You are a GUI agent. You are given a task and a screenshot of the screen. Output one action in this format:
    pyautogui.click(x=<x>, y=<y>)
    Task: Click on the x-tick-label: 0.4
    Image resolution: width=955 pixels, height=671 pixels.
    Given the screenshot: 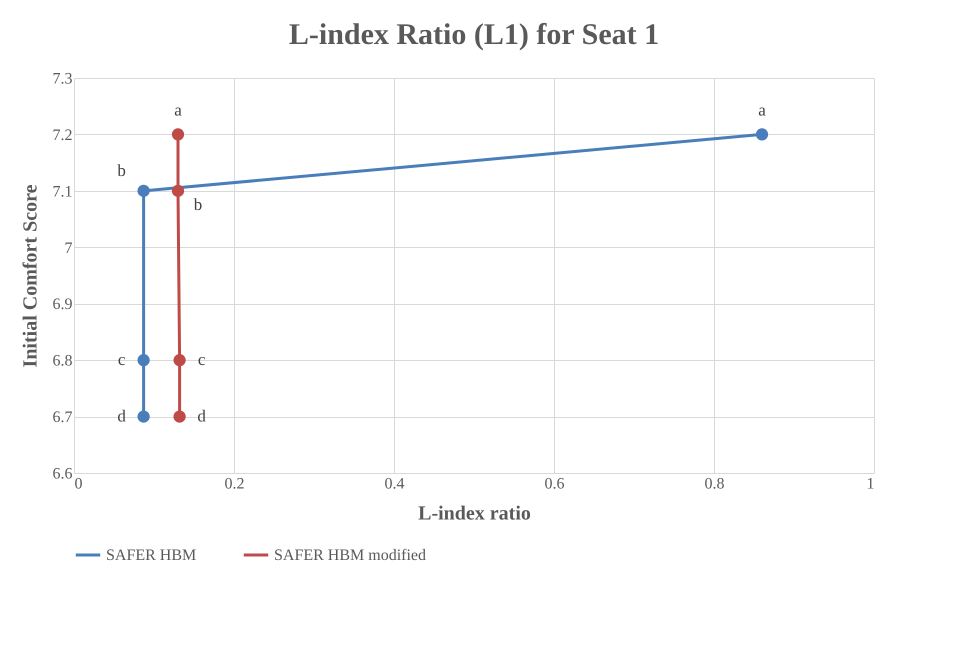 What is the action you would take?
    pyautogui.click(x=394, y=484)
    